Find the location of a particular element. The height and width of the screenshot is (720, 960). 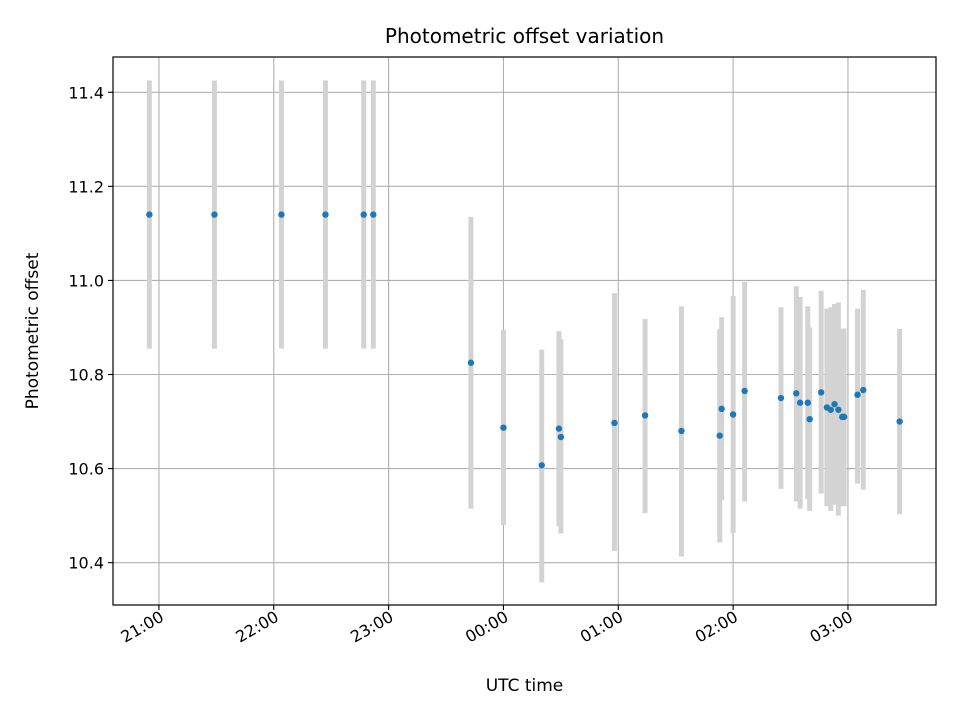

y-tick-label: 11.2 is located at coordinates (86, 186).